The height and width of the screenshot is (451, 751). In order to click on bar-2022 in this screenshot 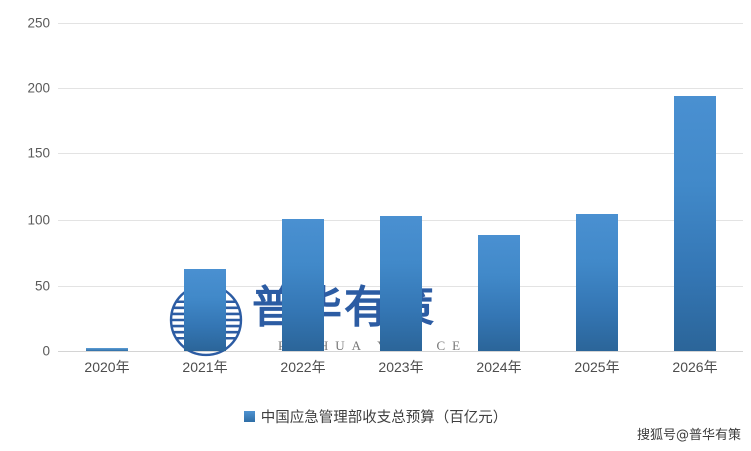, I will do `click(303, 285)`.